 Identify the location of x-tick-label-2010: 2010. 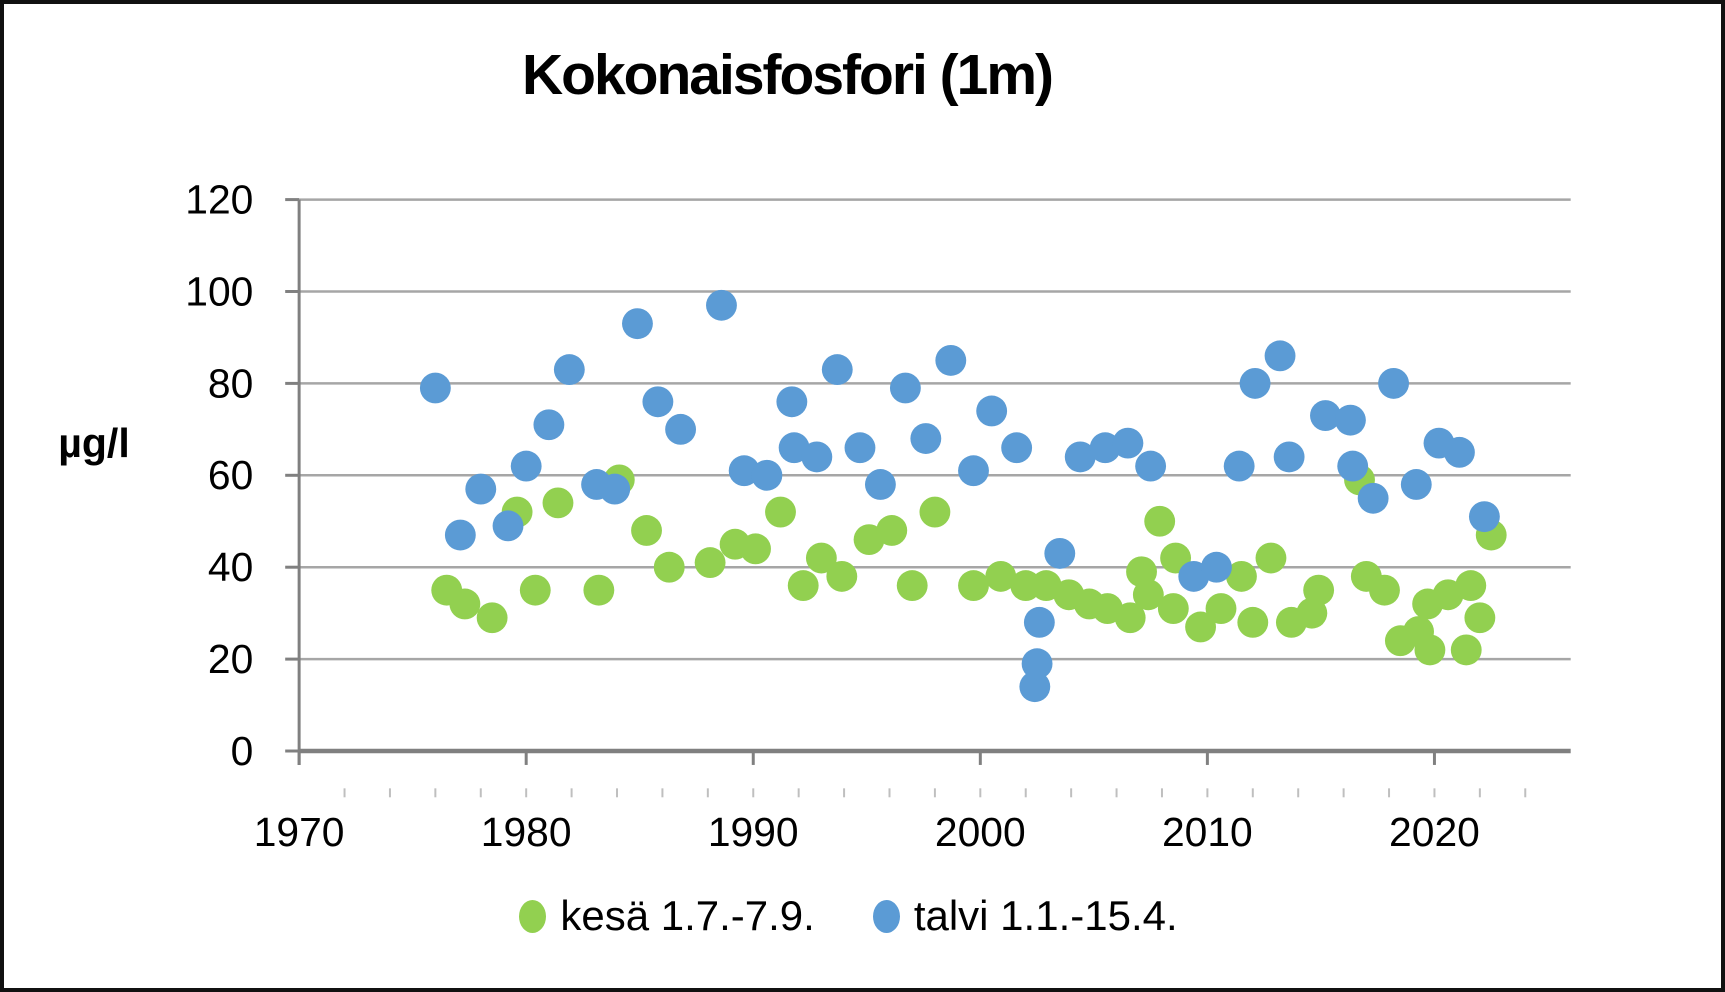
(1207, 832).